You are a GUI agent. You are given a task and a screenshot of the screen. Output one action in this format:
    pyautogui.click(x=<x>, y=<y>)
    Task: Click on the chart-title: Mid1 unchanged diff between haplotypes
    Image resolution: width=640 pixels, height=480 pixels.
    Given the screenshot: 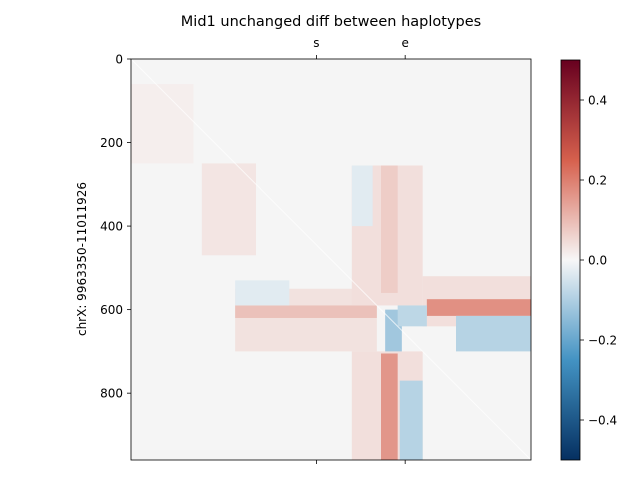 What is the action you would take?
    pyautogui.click(x=331, y=22)
    